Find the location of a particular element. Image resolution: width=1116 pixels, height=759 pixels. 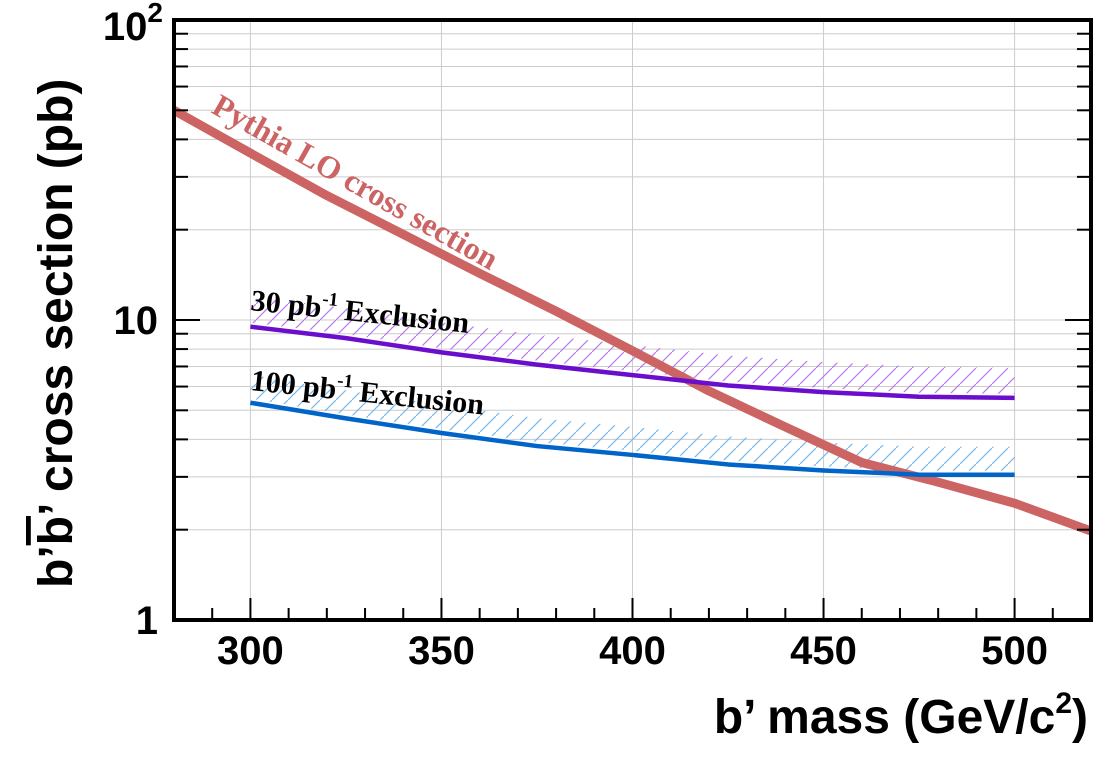

y-tick-label: 1 is located at coordinates (147, 621).